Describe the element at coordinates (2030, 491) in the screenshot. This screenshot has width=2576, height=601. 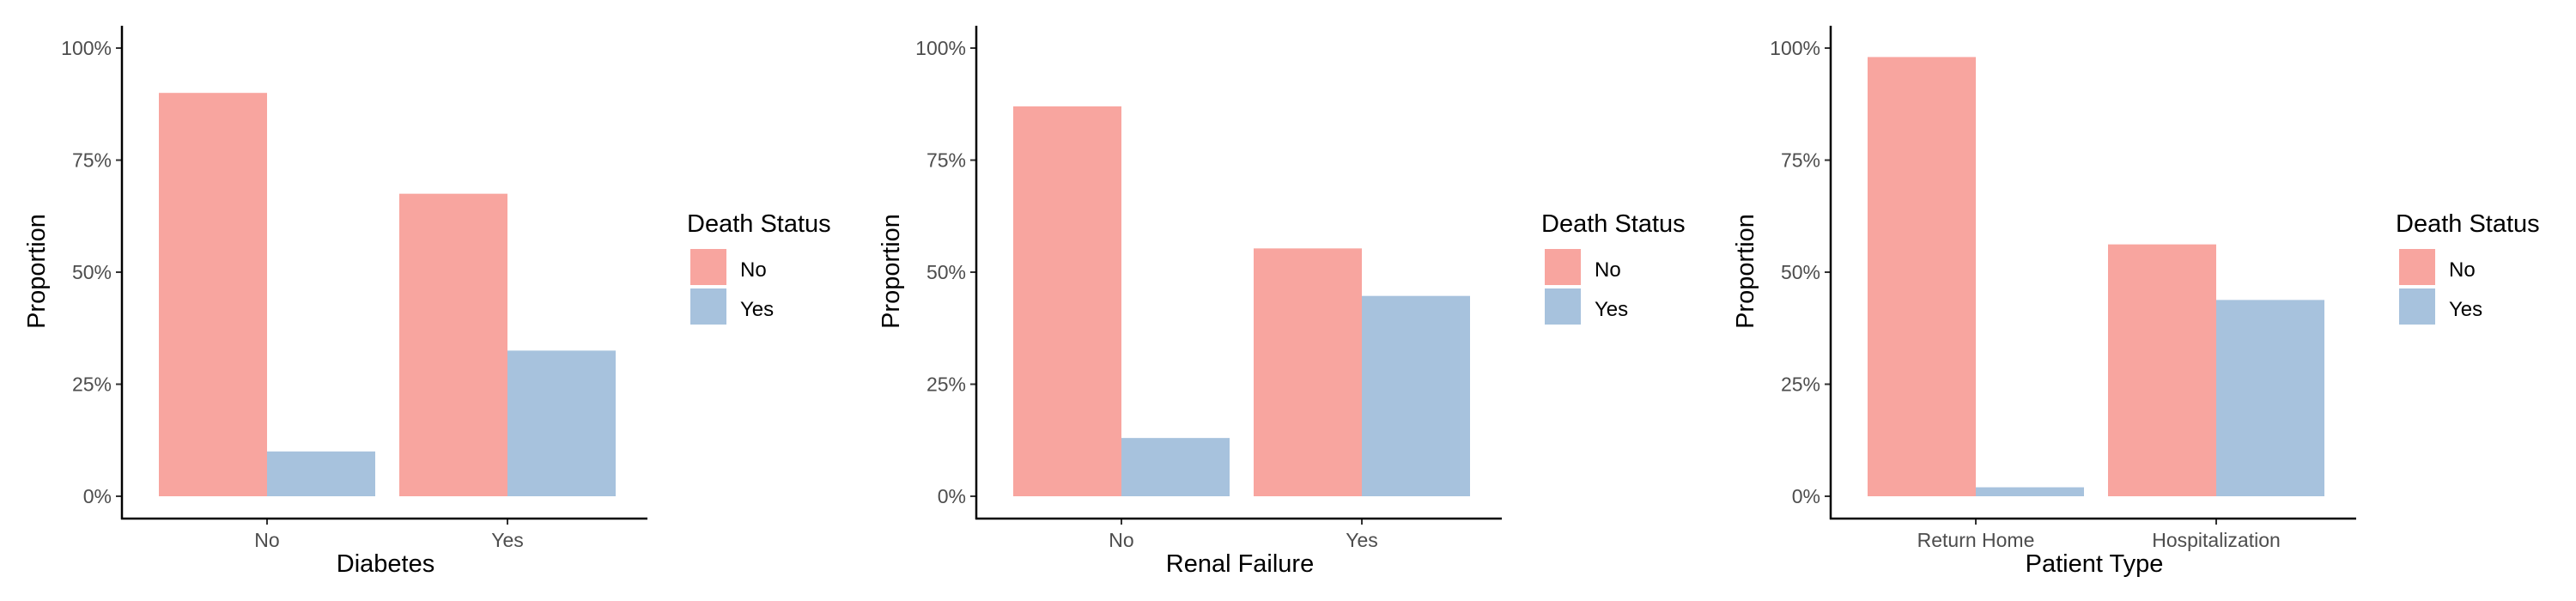
I see `bar-yes-return-home` at that location.